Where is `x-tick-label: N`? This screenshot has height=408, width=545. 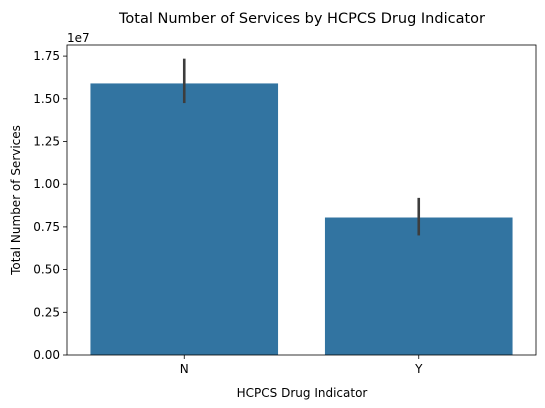 x-tick-label: N is located at coordinates (184, 369).